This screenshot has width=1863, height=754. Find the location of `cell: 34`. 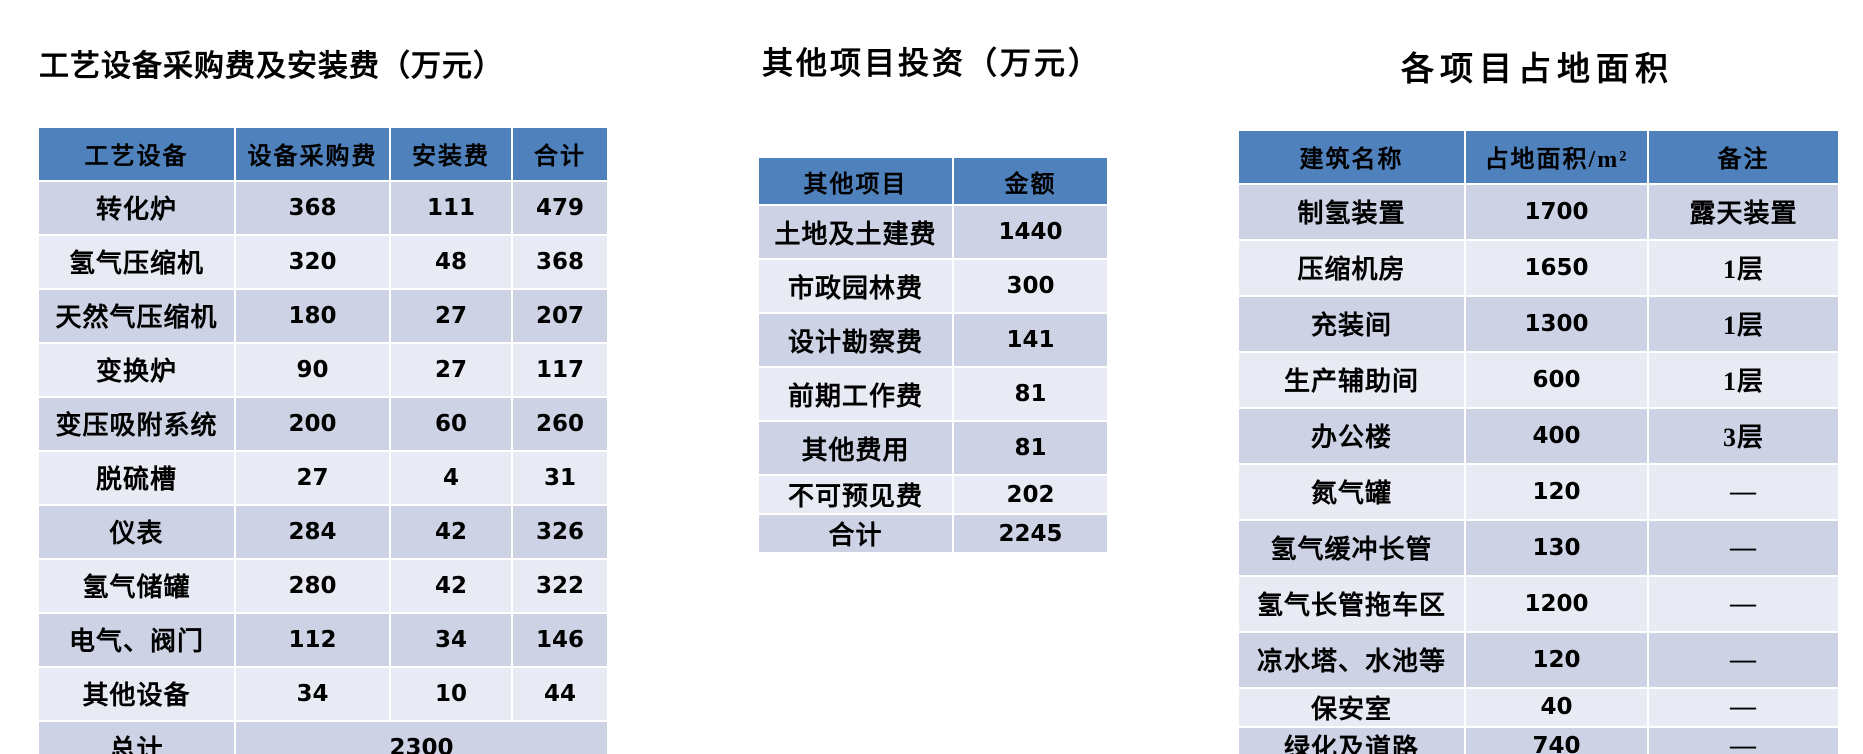

cell: 34 is located at coordinates (312, 693).